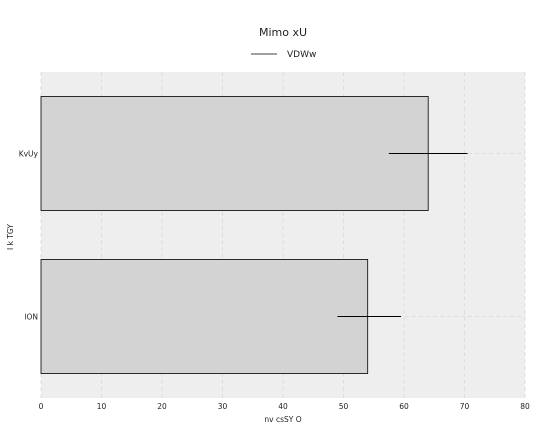 The width and height of the screenshot is (540, 436). Describe the element at coordinates (283, 32) in the screenshot. I see `chart-title: Mimo xU` at that location.